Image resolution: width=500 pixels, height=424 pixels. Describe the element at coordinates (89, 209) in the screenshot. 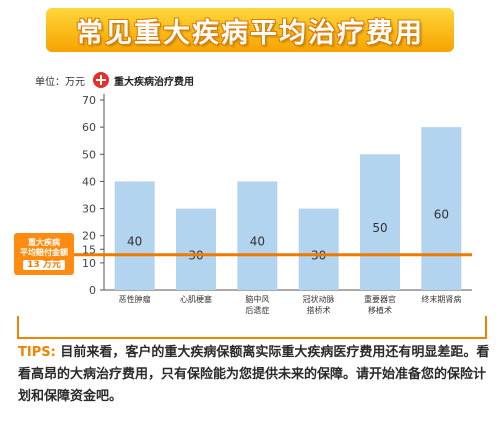

I see `y-tick-label: 30` at that location.